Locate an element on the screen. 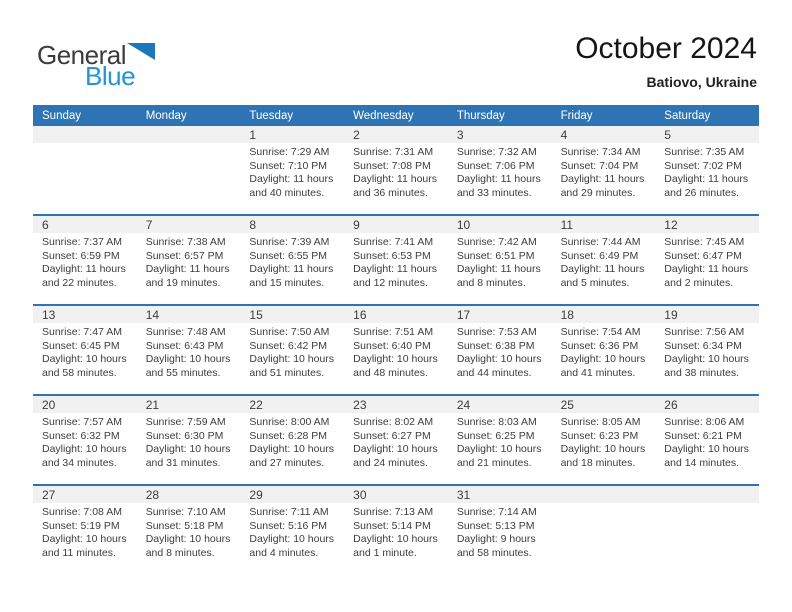 The image size is (792, 612). day-info-line: Sunrise: 7:48 AM is located at coordinates (185, 332).